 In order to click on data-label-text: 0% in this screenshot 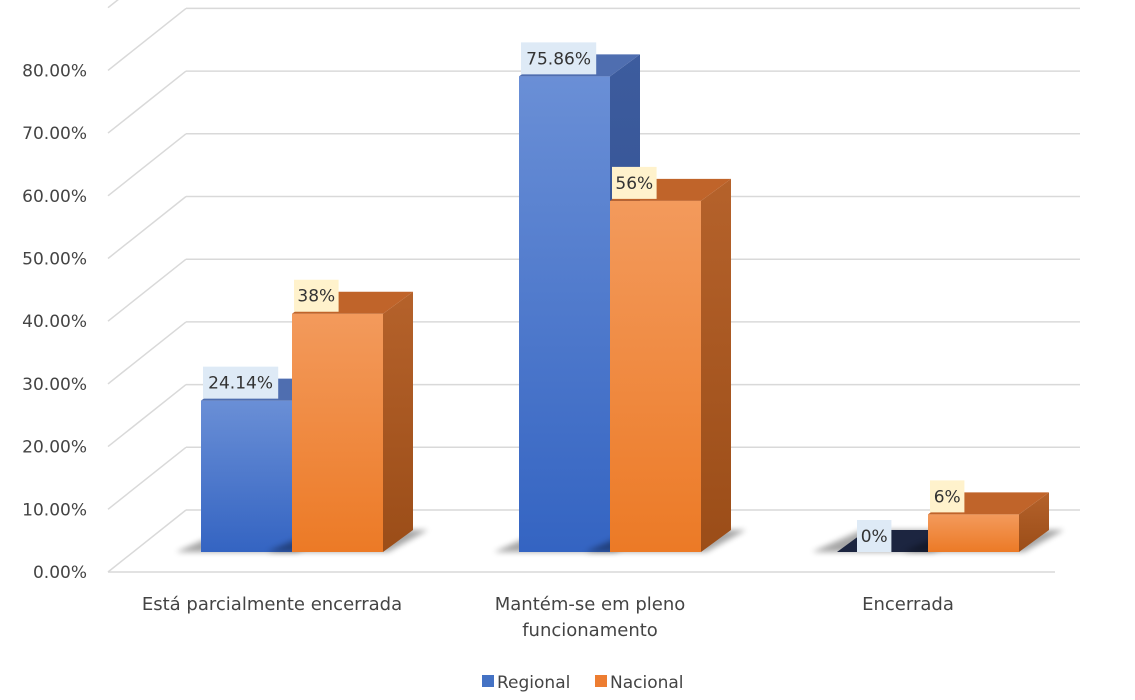, I will do `click(874, 537)`.